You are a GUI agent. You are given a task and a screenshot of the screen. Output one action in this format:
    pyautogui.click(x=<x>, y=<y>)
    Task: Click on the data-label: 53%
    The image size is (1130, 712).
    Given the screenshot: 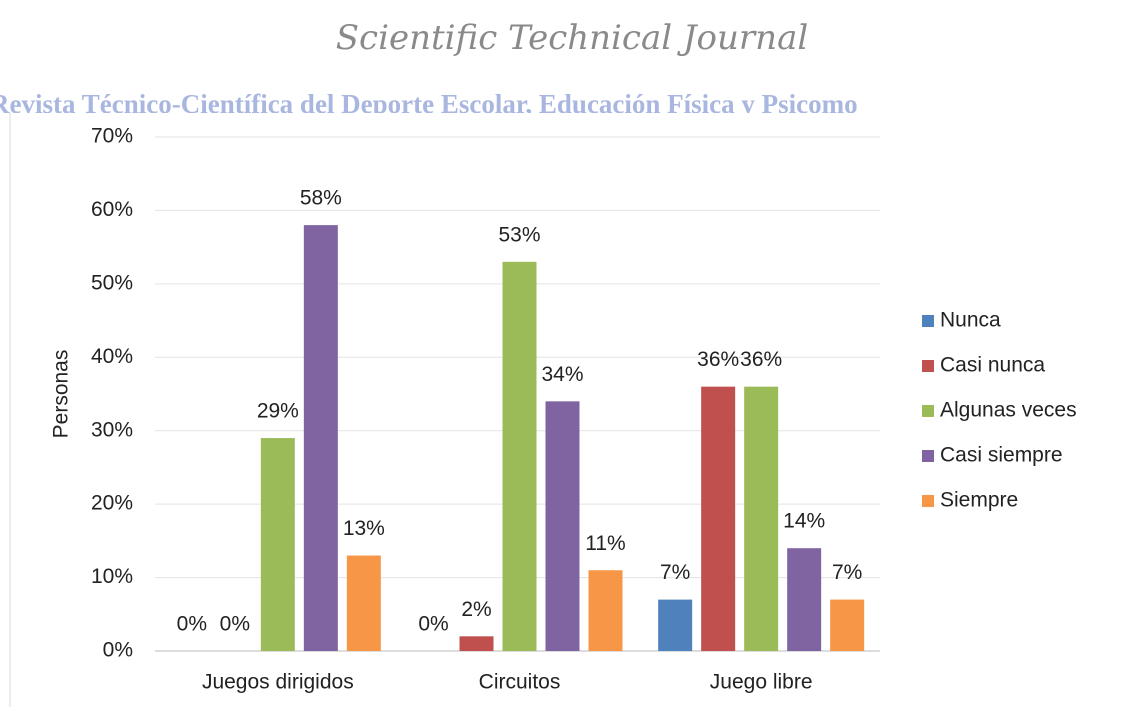 What is the action you would take?
    pyautogui.click(x=519, y=234)
    